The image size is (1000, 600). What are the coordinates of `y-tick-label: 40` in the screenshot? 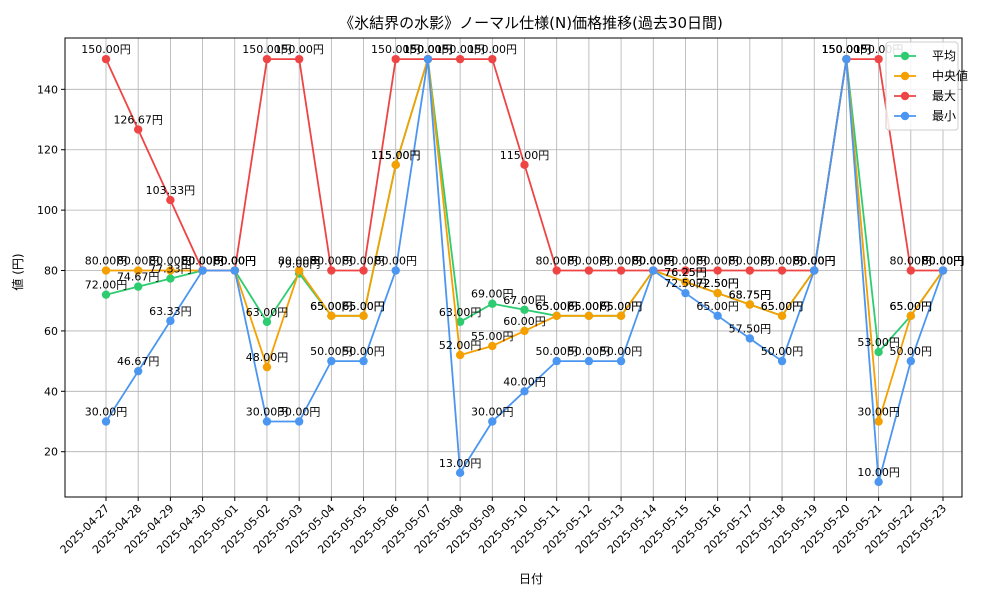 It's located at (51, 391).